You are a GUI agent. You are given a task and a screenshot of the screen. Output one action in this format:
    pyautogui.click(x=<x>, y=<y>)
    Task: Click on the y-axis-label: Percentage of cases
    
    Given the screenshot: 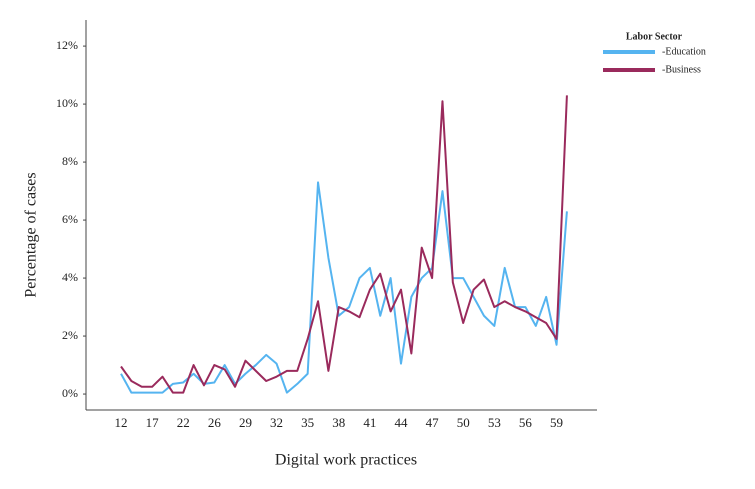 What is the action you would take?
    pyautogui.click(x=31, y=234)
    